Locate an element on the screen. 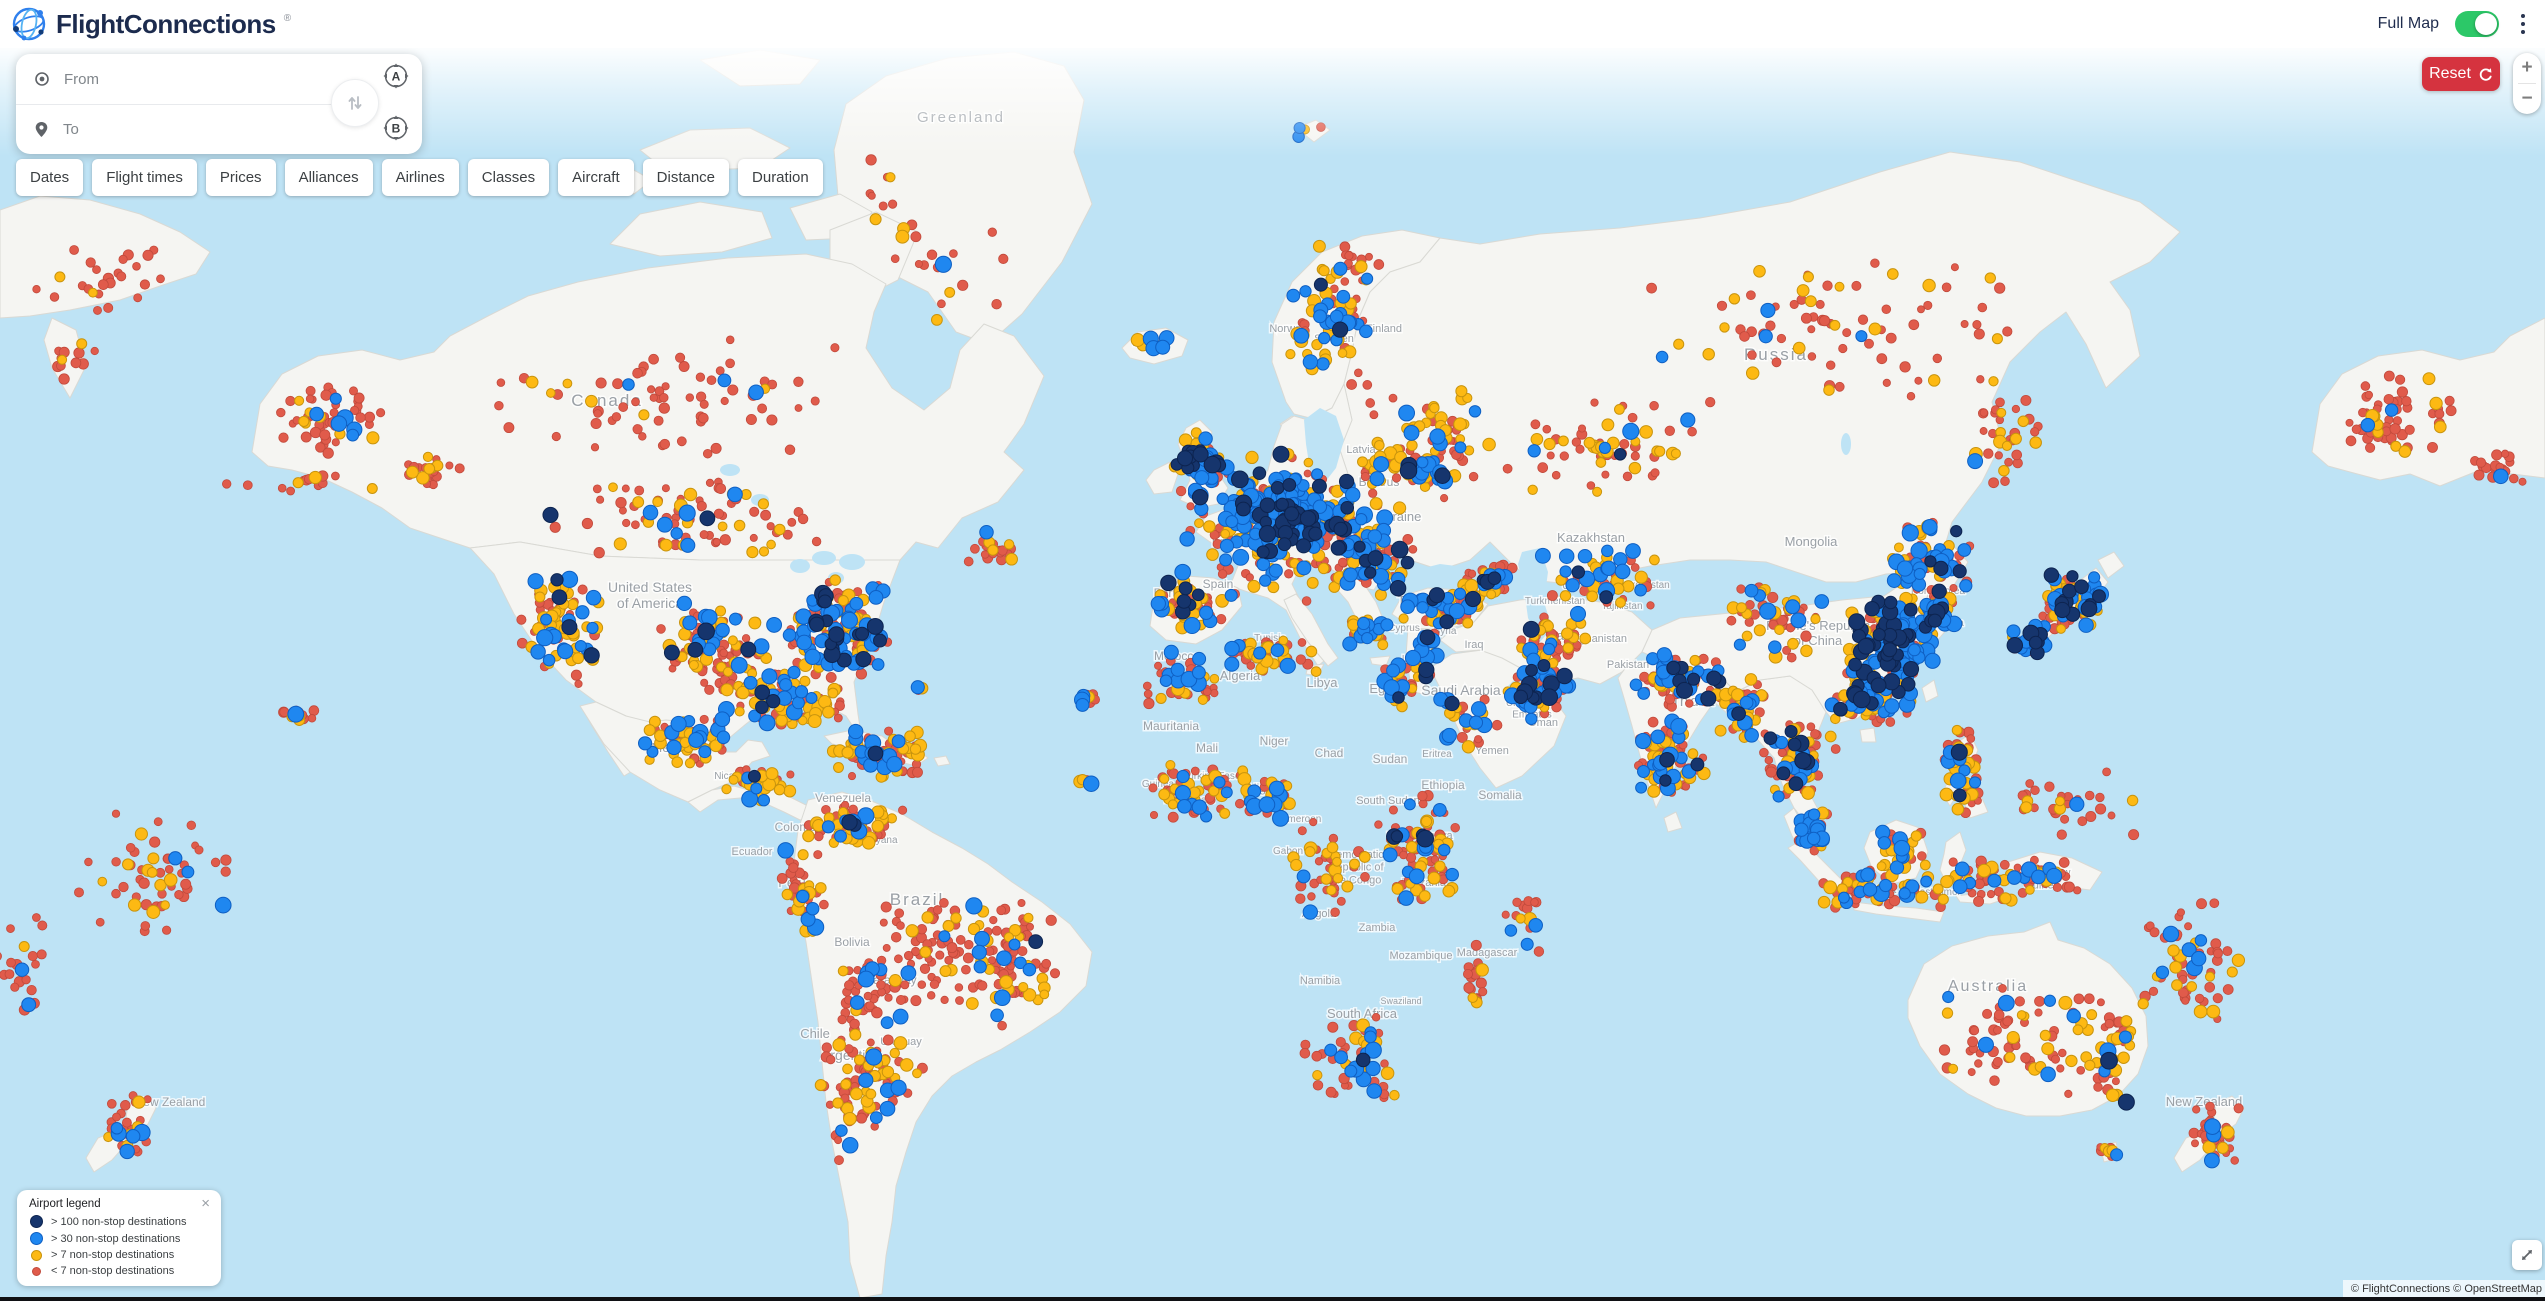 Image resolution: width=2545 pixels, height=1301 pixels. svg-text: Greenland is located at coordinates (961, 117).